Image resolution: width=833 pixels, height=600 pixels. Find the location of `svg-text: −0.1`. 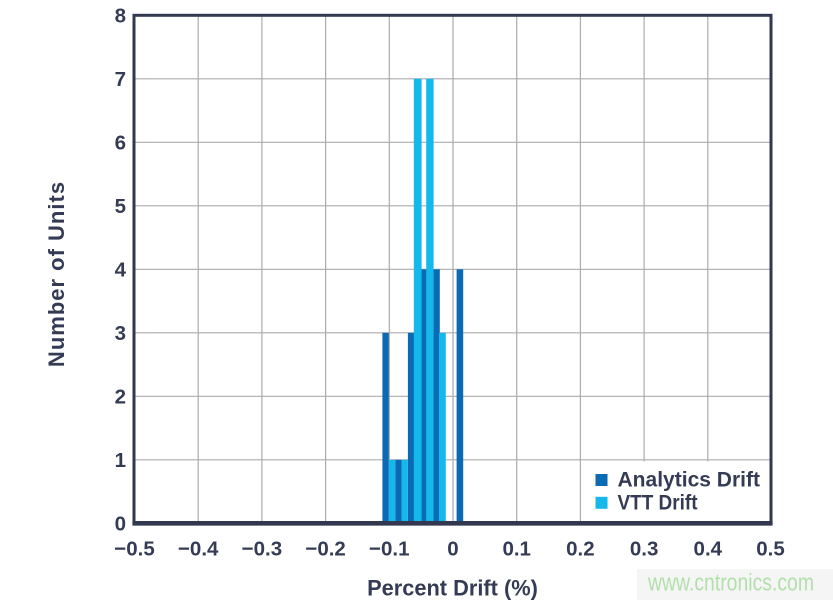

svg-text: −0.1 is located at coordinates (389, 549).